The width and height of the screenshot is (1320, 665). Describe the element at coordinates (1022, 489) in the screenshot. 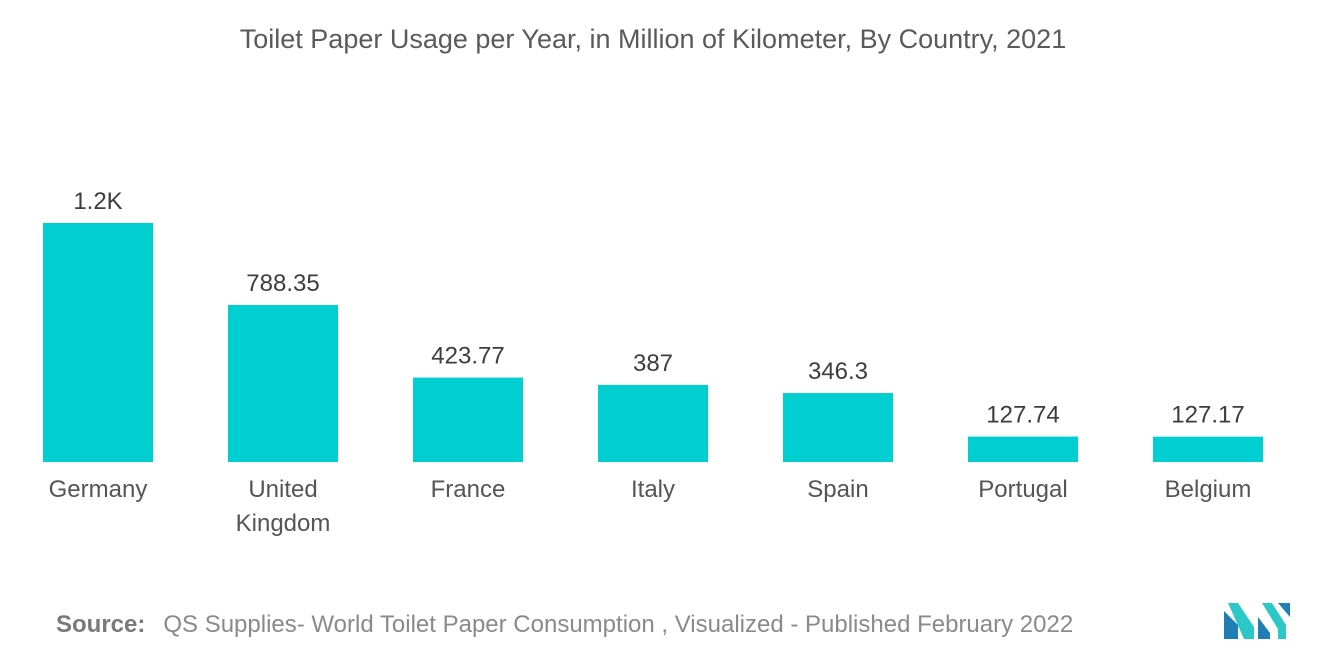

I see `x-tick-label: Portugal` at that location.